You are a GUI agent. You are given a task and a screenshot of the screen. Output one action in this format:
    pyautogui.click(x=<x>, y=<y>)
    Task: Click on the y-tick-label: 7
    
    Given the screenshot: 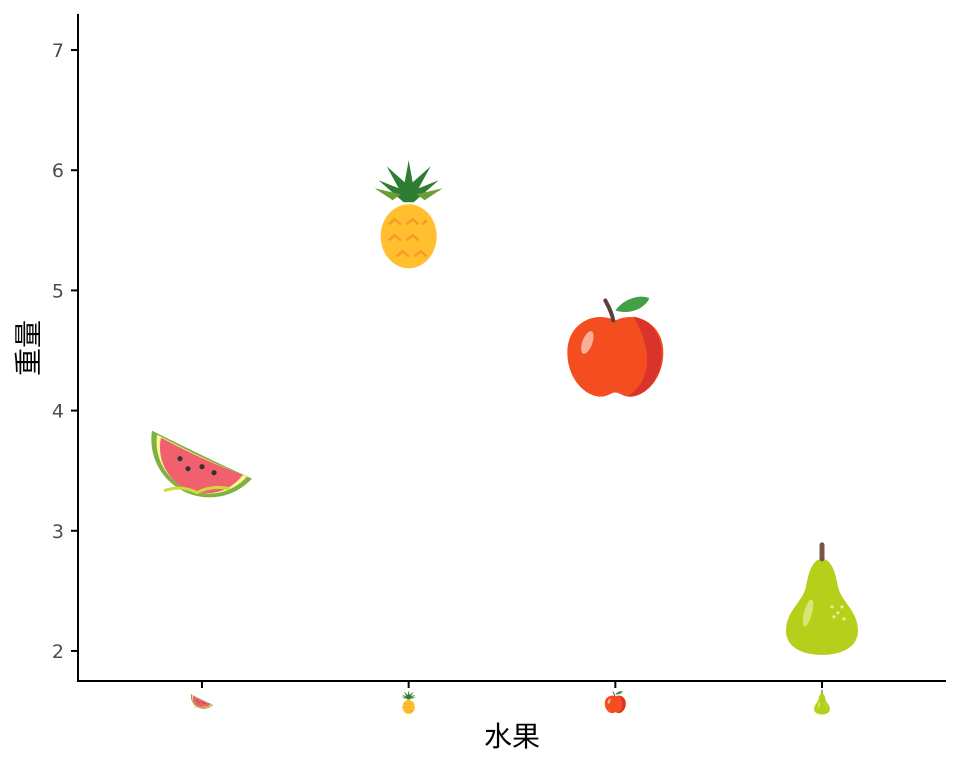 What is the action you would take?
    pyautogui.click(x=58, y=51)
    